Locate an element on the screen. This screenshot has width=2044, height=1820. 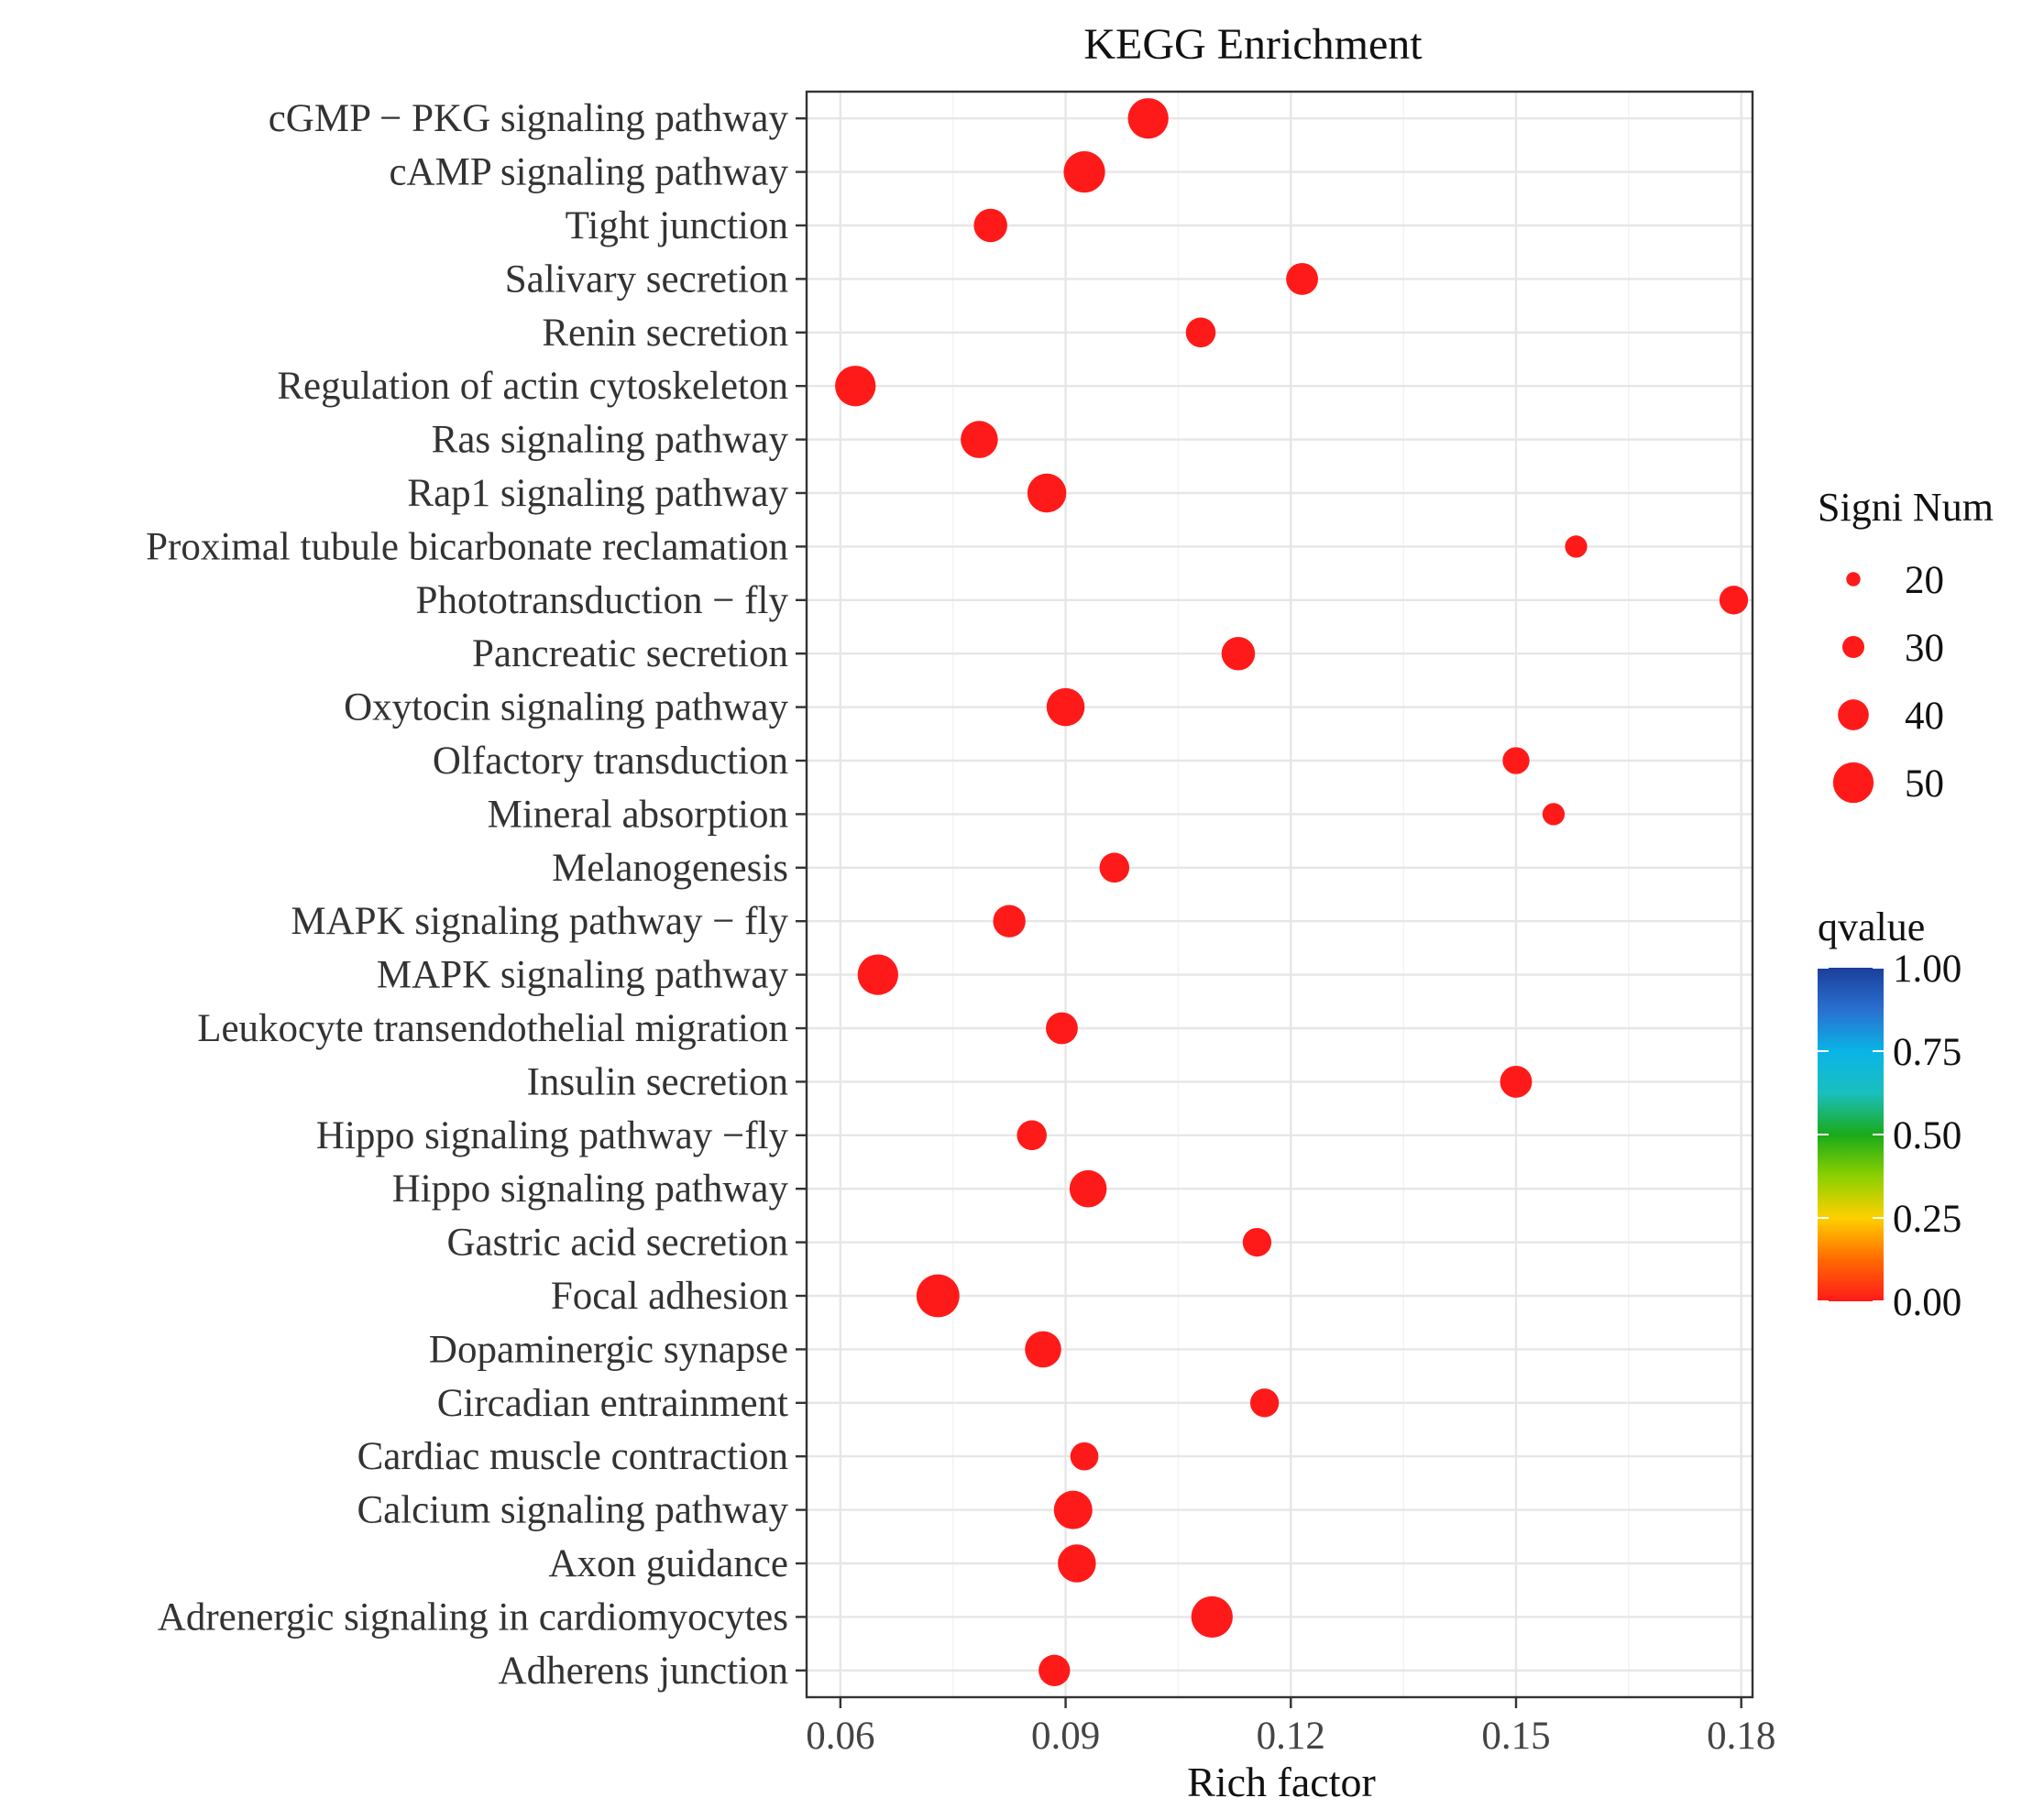
y-tick-label: Olfactory transduction is located at coordinates (610, 761).